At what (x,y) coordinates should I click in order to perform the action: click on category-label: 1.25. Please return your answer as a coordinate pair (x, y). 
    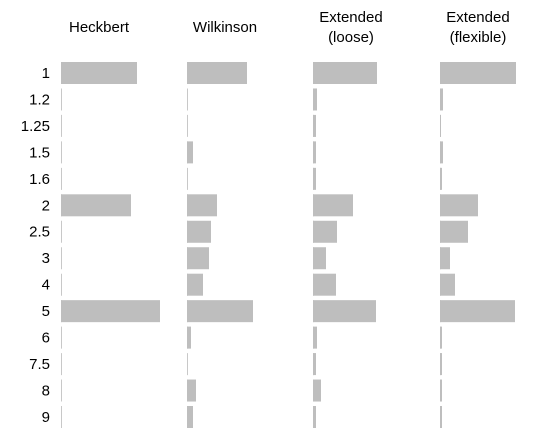
    Looking at the image, I should click on (35, 126).